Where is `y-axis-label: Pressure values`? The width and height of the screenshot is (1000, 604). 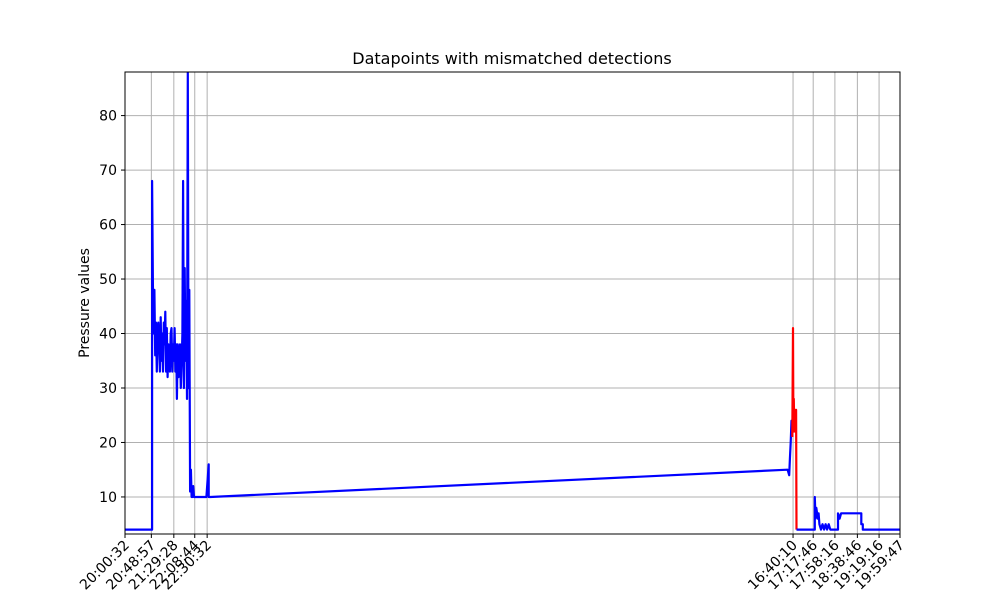 y-axis-label: Pressure values is located at coordinates (85, 303).